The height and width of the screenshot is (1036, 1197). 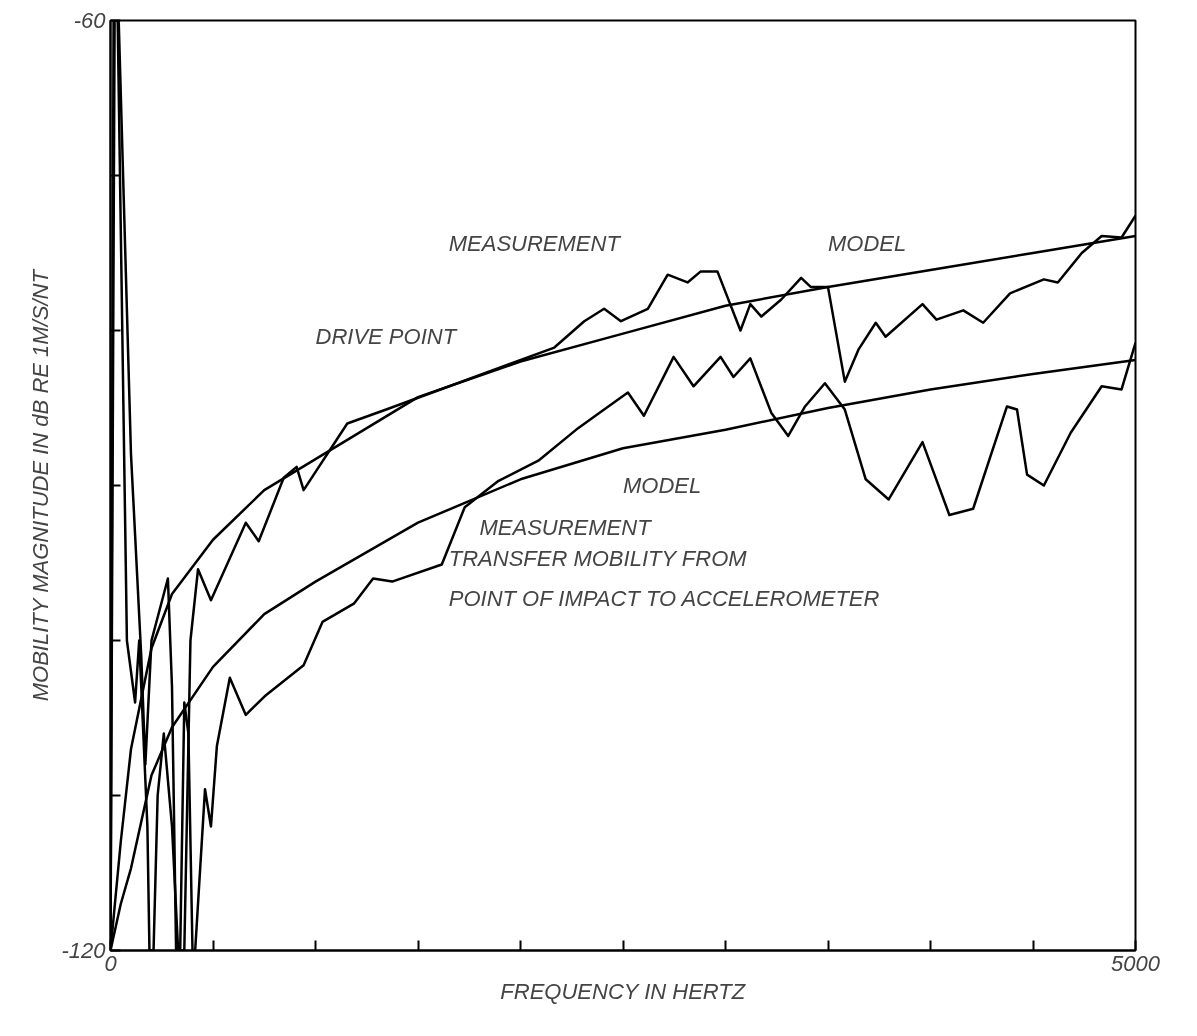 What do you see at coordinates (41, 485) in the screenshot?
I see `y-axis-title: MOBILITY MAGNITUDE IN dB RE 1M/S/NT` at bounding box center [41, 485].